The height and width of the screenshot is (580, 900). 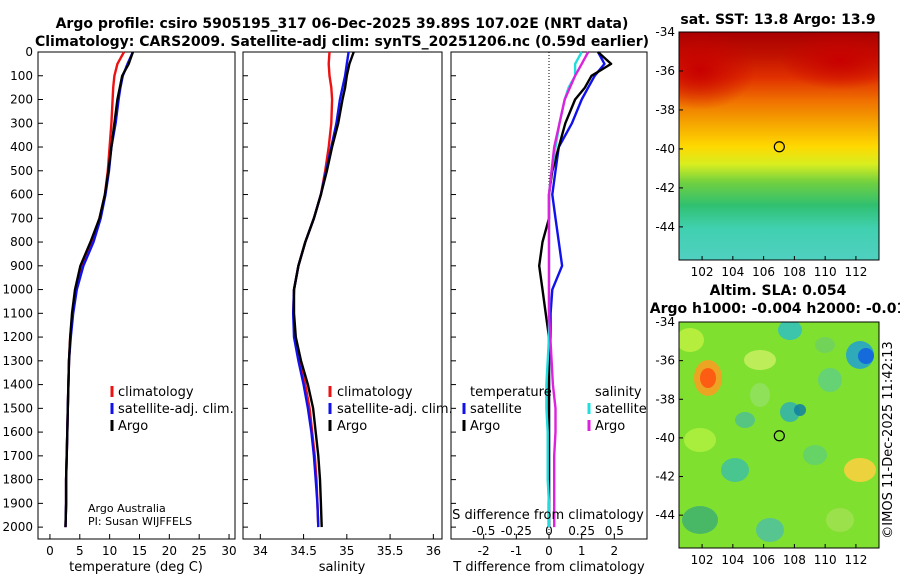 I want to click on depth-tick-label: 2000, so click(x=17, y=527).